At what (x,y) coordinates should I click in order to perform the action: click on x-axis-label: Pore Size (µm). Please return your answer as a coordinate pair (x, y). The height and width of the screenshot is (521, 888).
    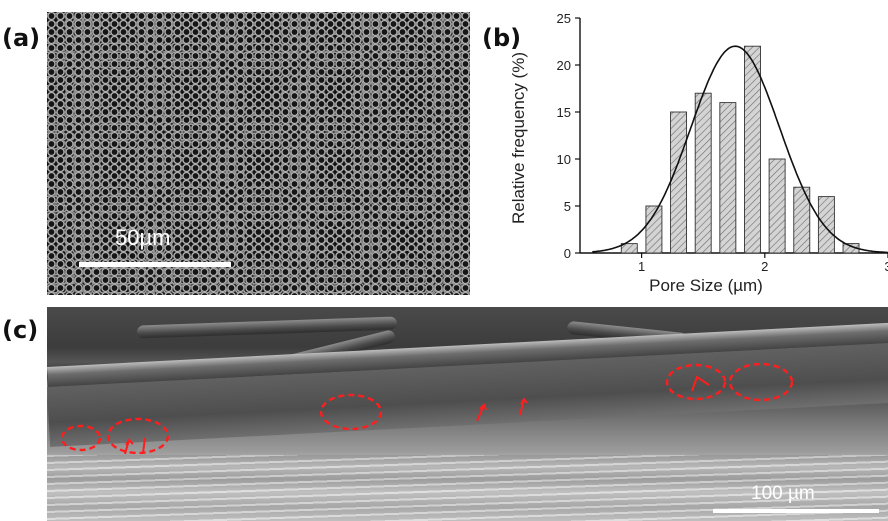
    Looking at the image, I should click on (706, 285).